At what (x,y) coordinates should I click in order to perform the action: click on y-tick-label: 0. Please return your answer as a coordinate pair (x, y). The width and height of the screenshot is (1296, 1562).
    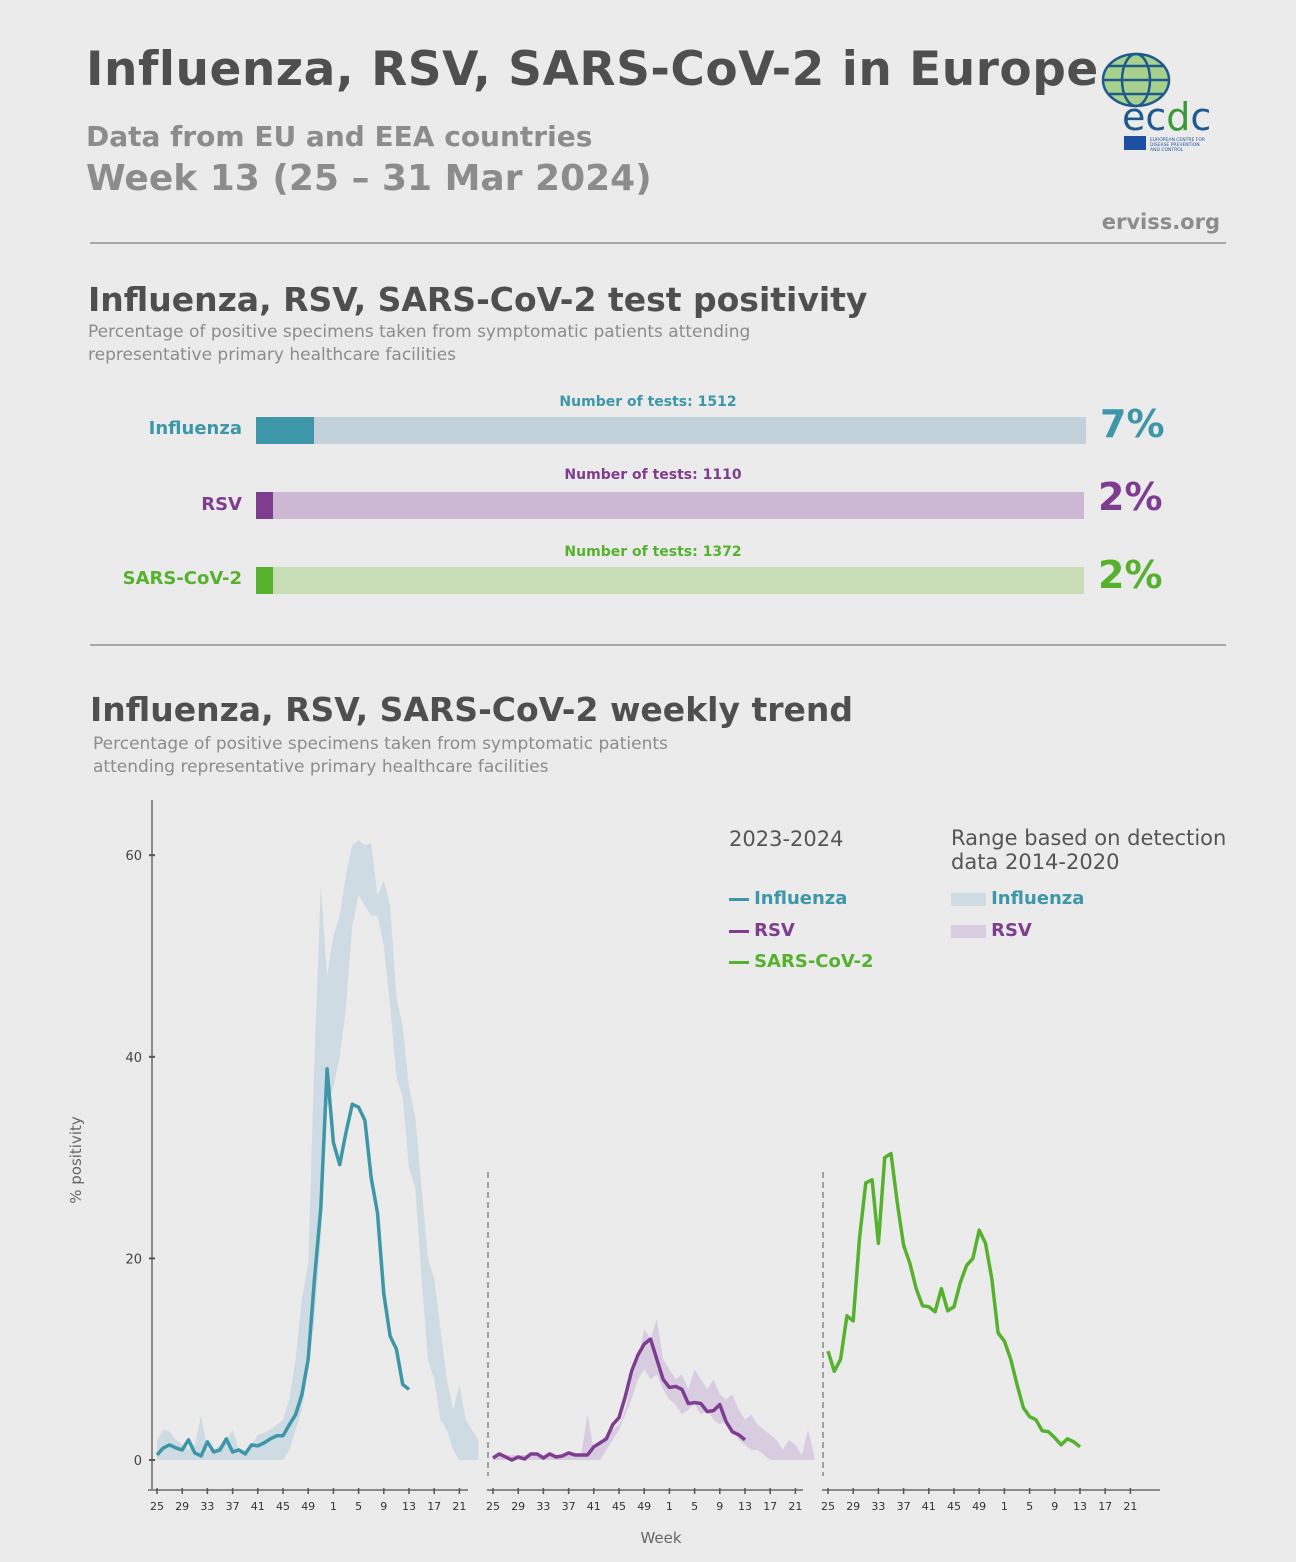
    Looking at the image, I should click on (138, 1461).